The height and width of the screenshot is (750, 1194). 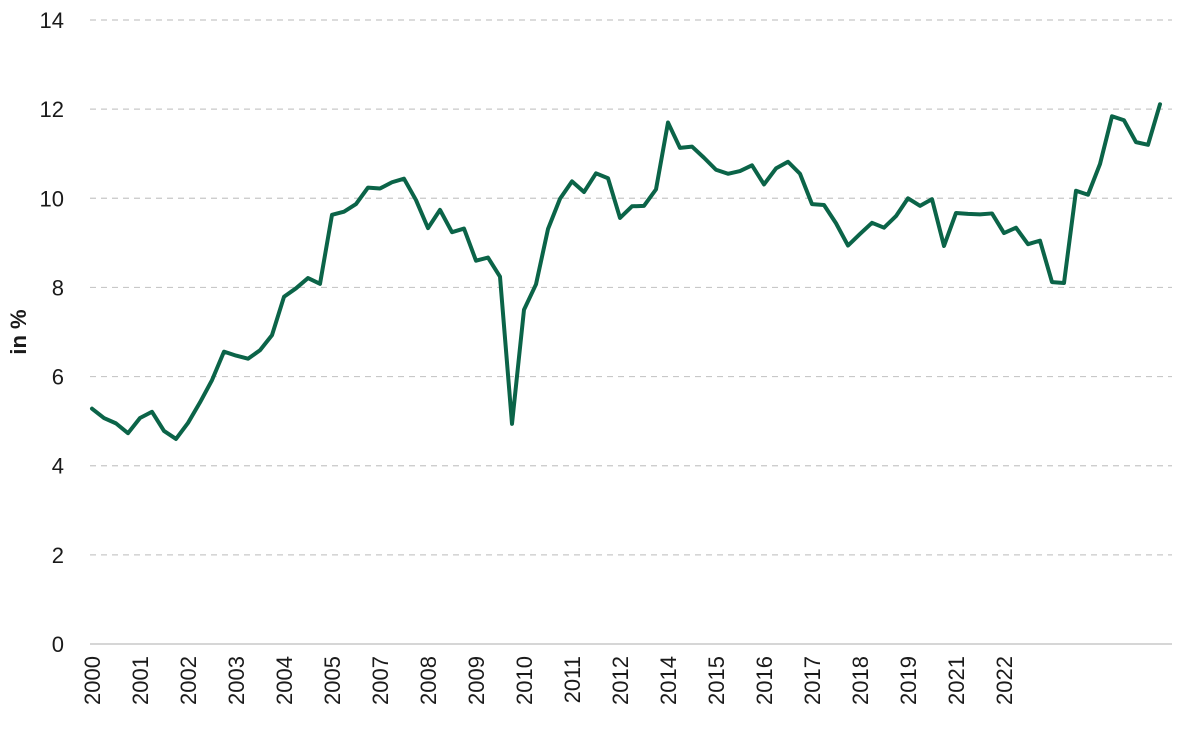 What do you see at coordinates (92, 680) in the screenshot?
I see `x-tick-label: 2000` at bounding box center [92, 680].